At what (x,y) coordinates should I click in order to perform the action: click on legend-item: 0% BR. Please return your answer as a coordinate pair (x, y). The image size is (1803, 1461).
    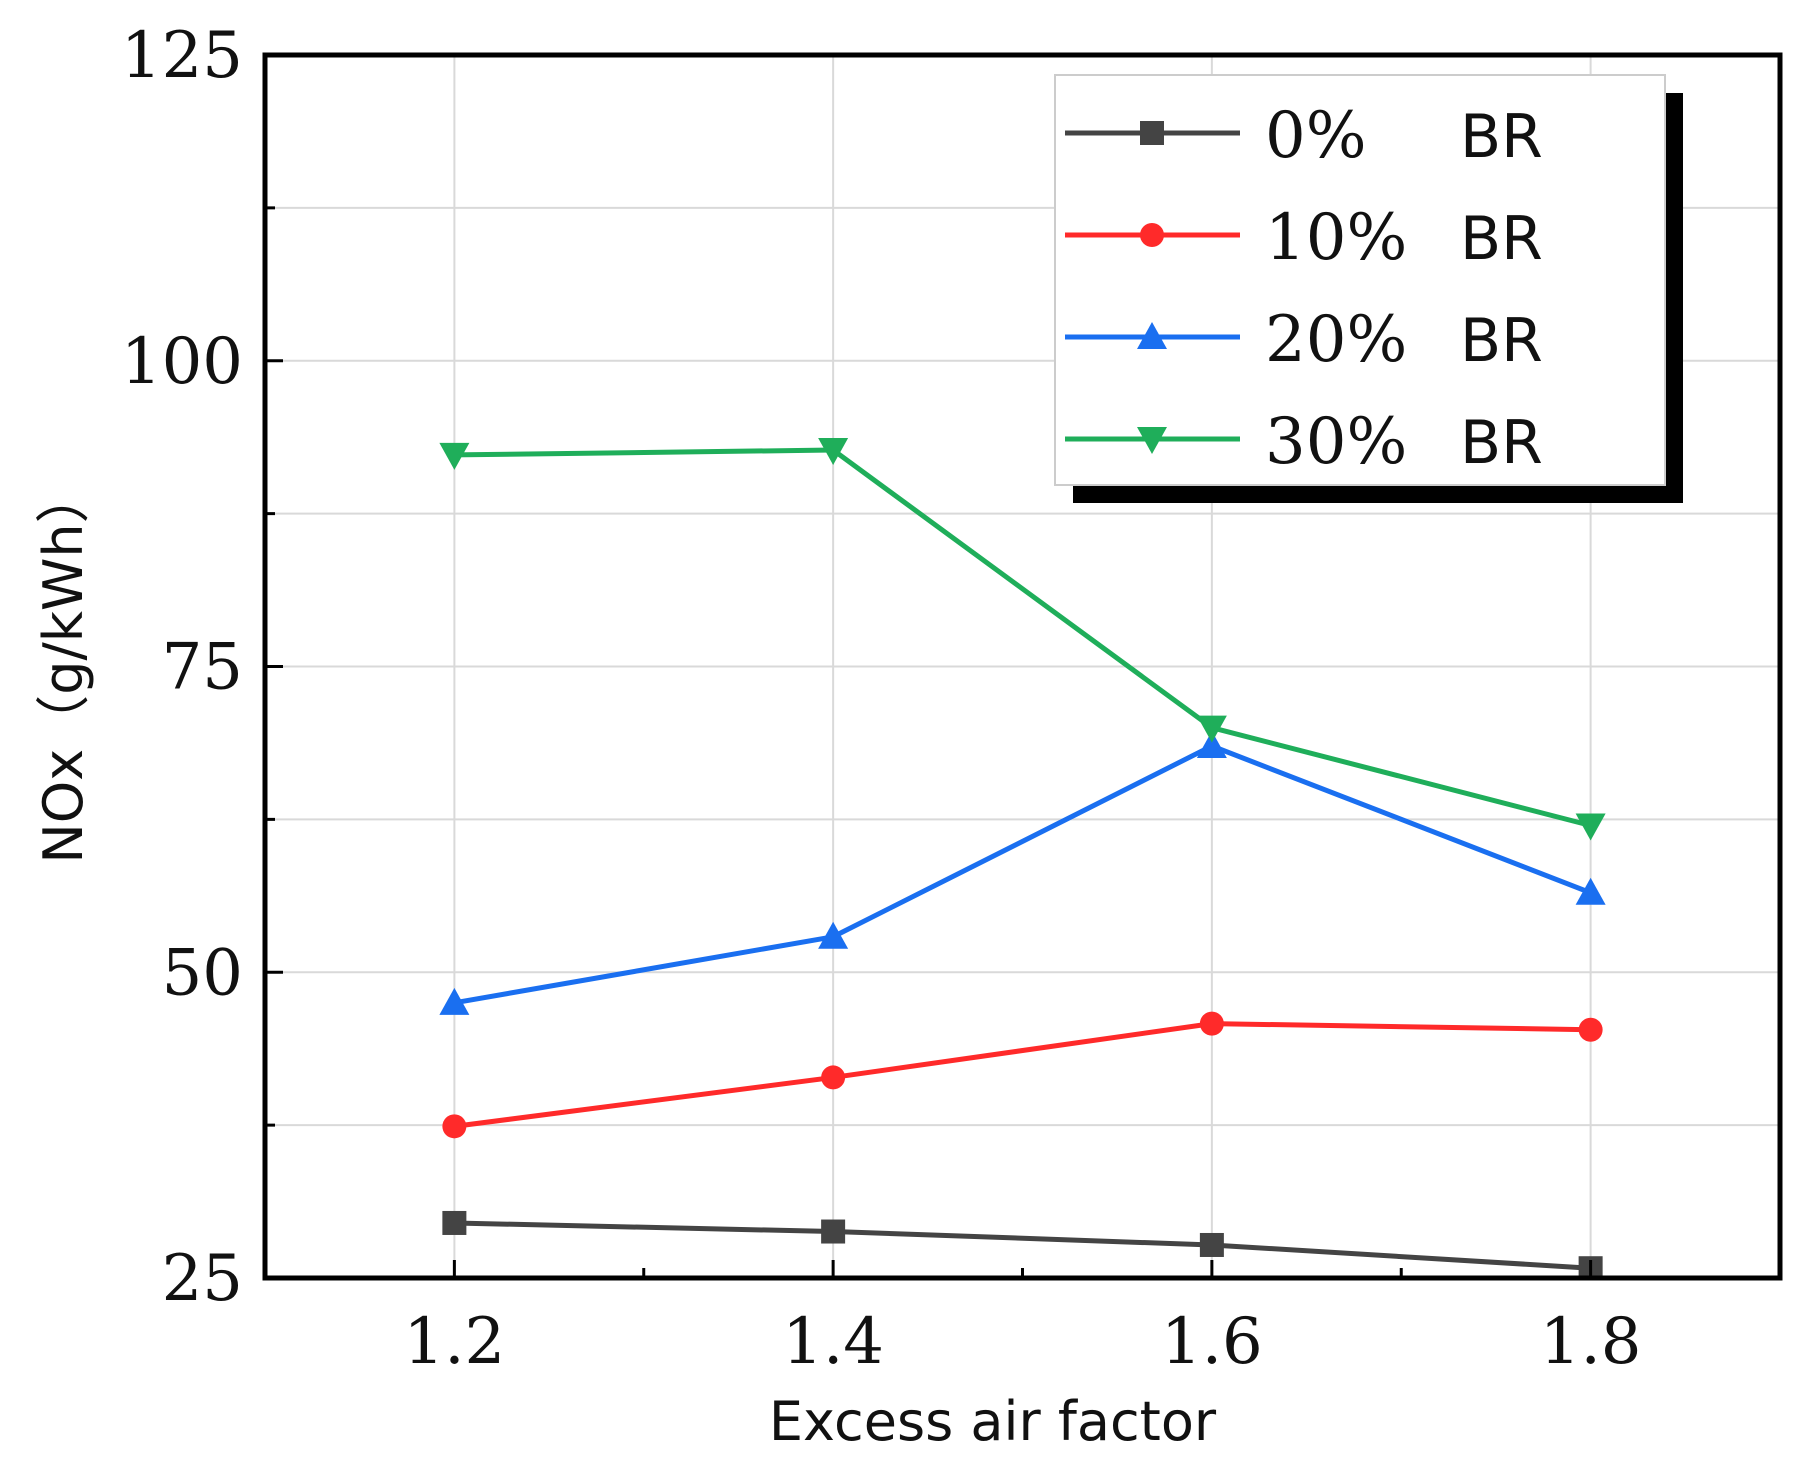
    Looking at the image, I should click on (1304, 136).